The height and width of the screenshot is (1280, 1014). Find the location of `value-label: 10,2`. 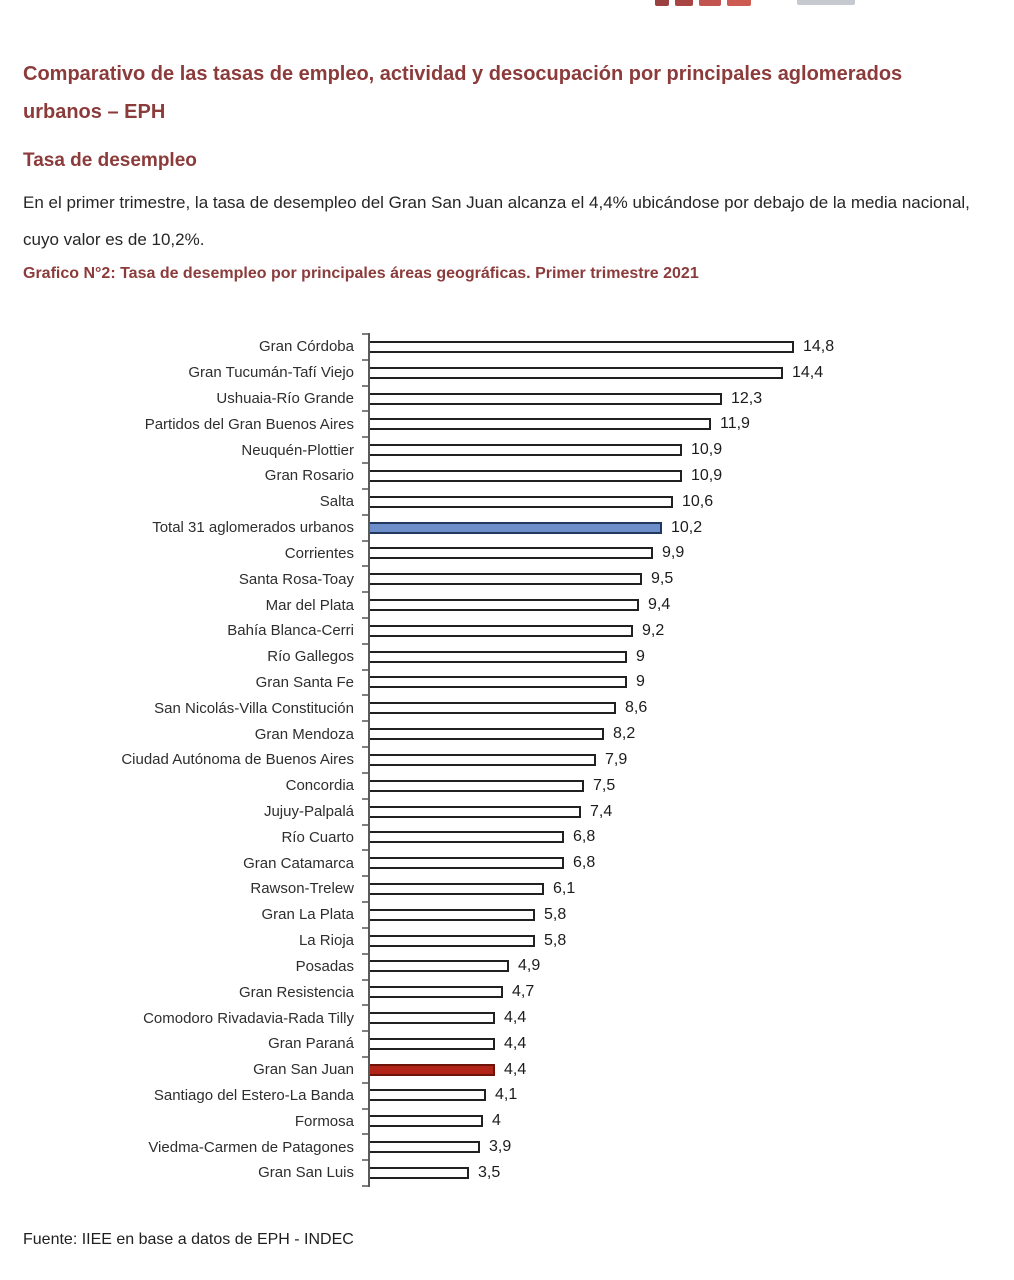

value-label: 10,2 is located at coordinates (687, 527).